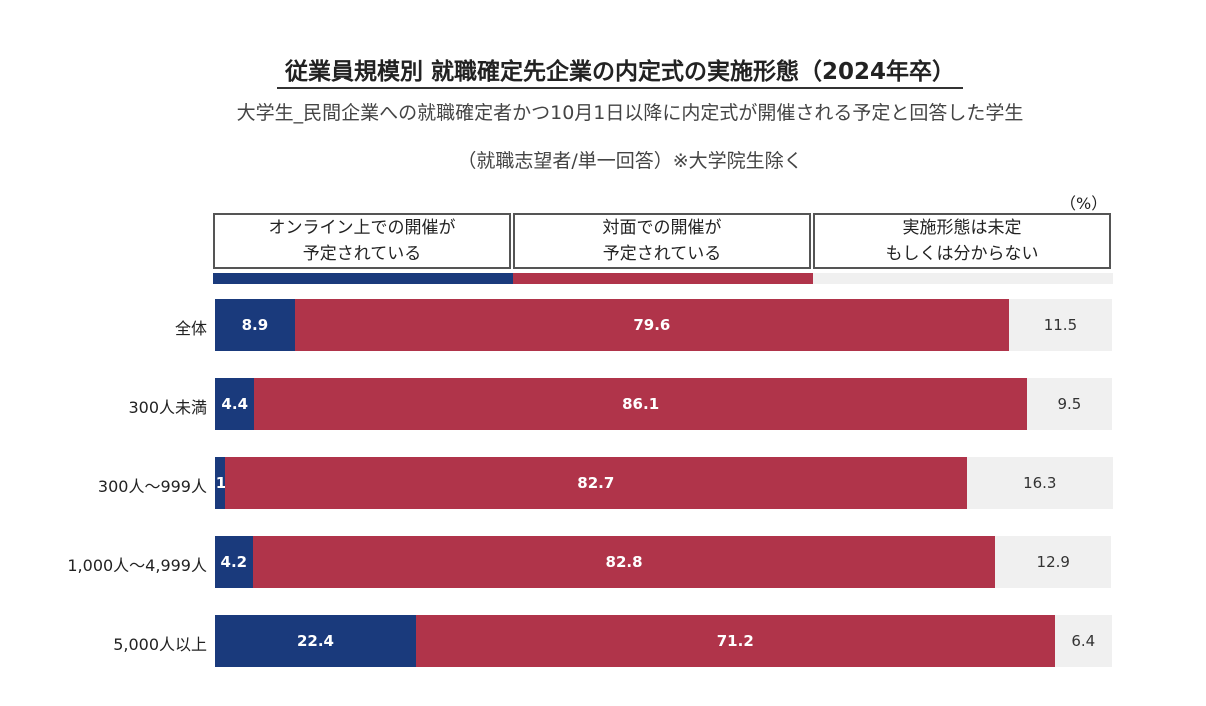 The height and width of the screenshot is (706, 1206). I want to click on category-label: 1,000人～4,999人, so click(137, 565).